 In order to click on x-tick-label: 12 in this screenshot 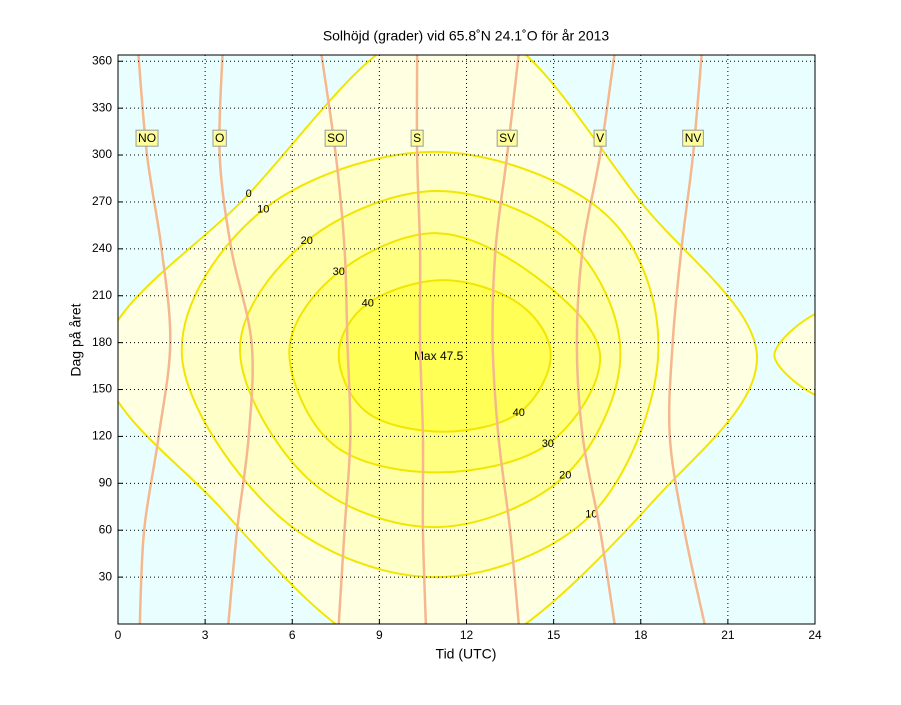, I will do `click(467, 635)`.